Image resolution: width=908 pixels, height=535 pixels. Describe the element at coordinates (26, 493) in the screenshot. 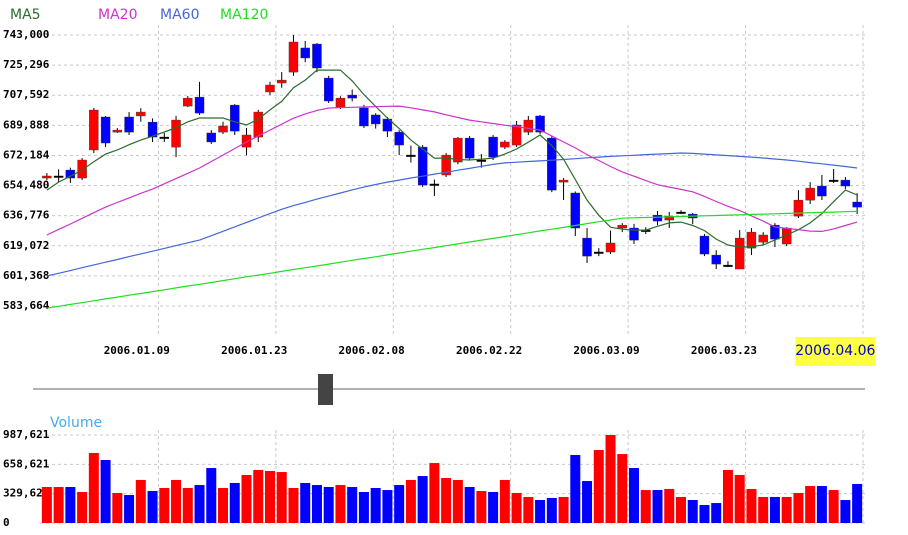

I see `y-tick-label: 329,621` at that location.